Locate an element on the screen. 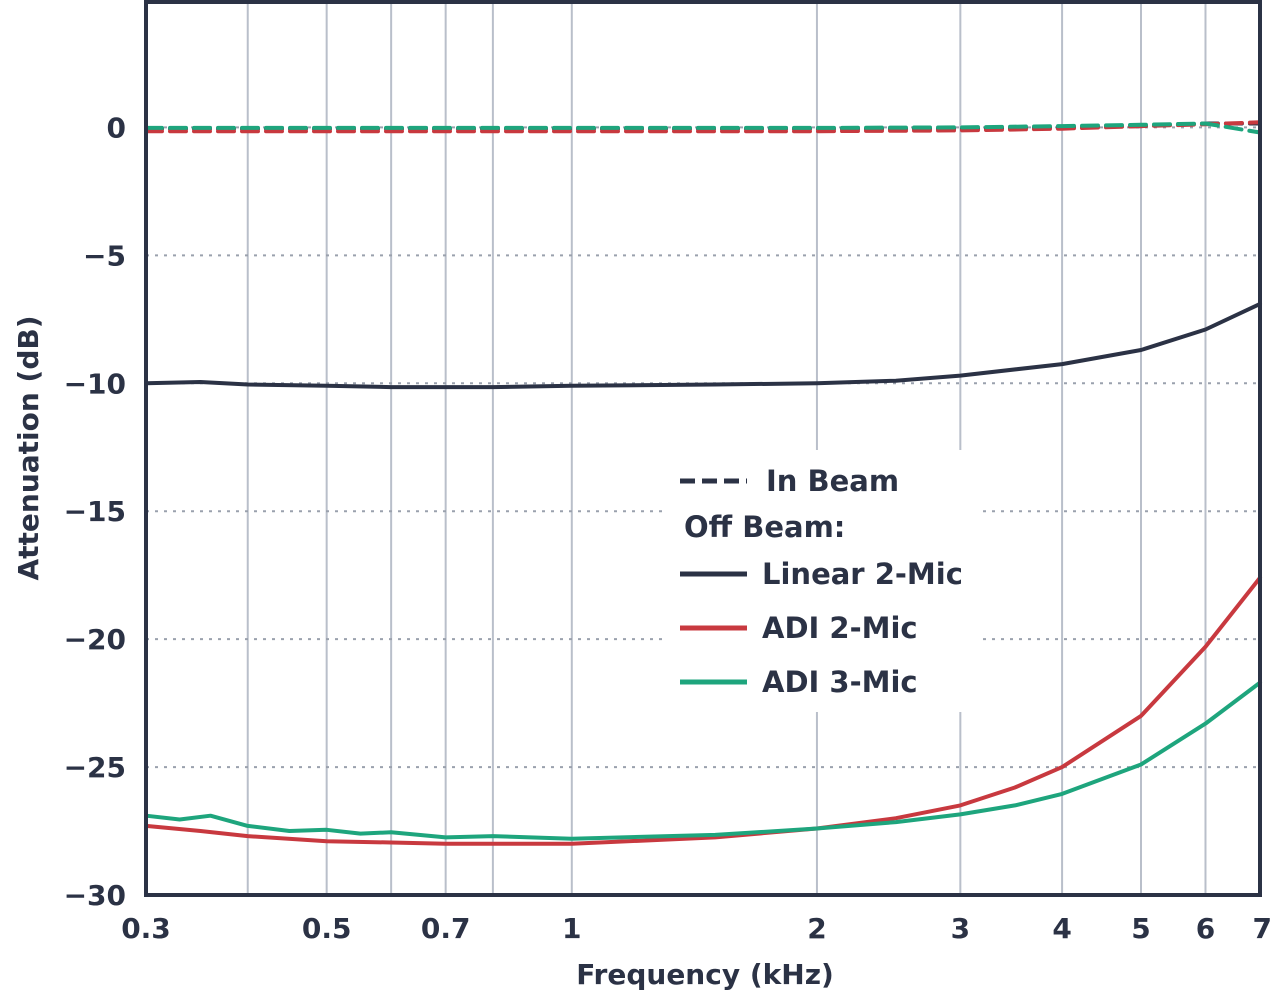 The image size is (1275, 994). x-tick-label: 1 is located at coordinates (571, 928).